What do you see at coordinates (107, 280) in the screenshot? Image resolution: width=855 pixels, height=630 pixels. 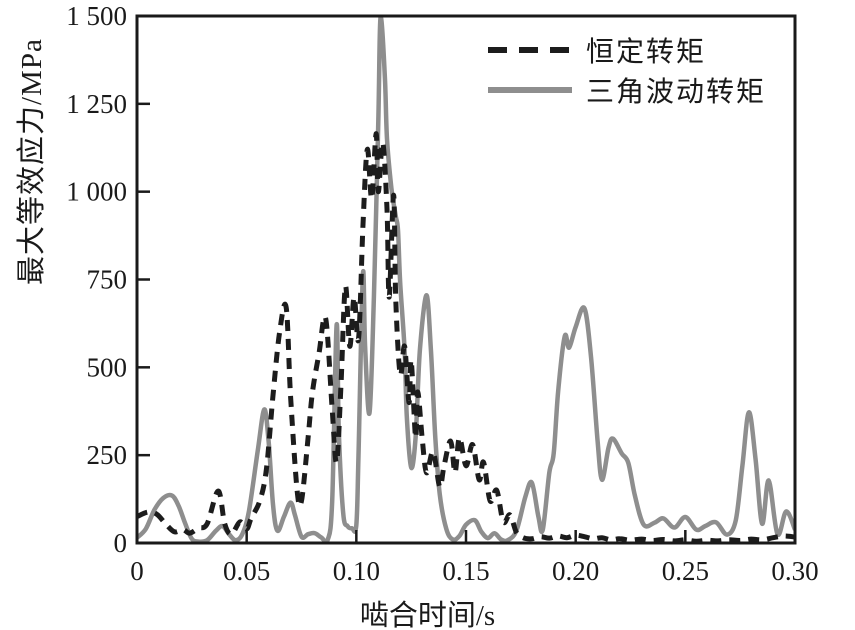 I see `y-tick-label: 750` at bounding box center [107, 280].